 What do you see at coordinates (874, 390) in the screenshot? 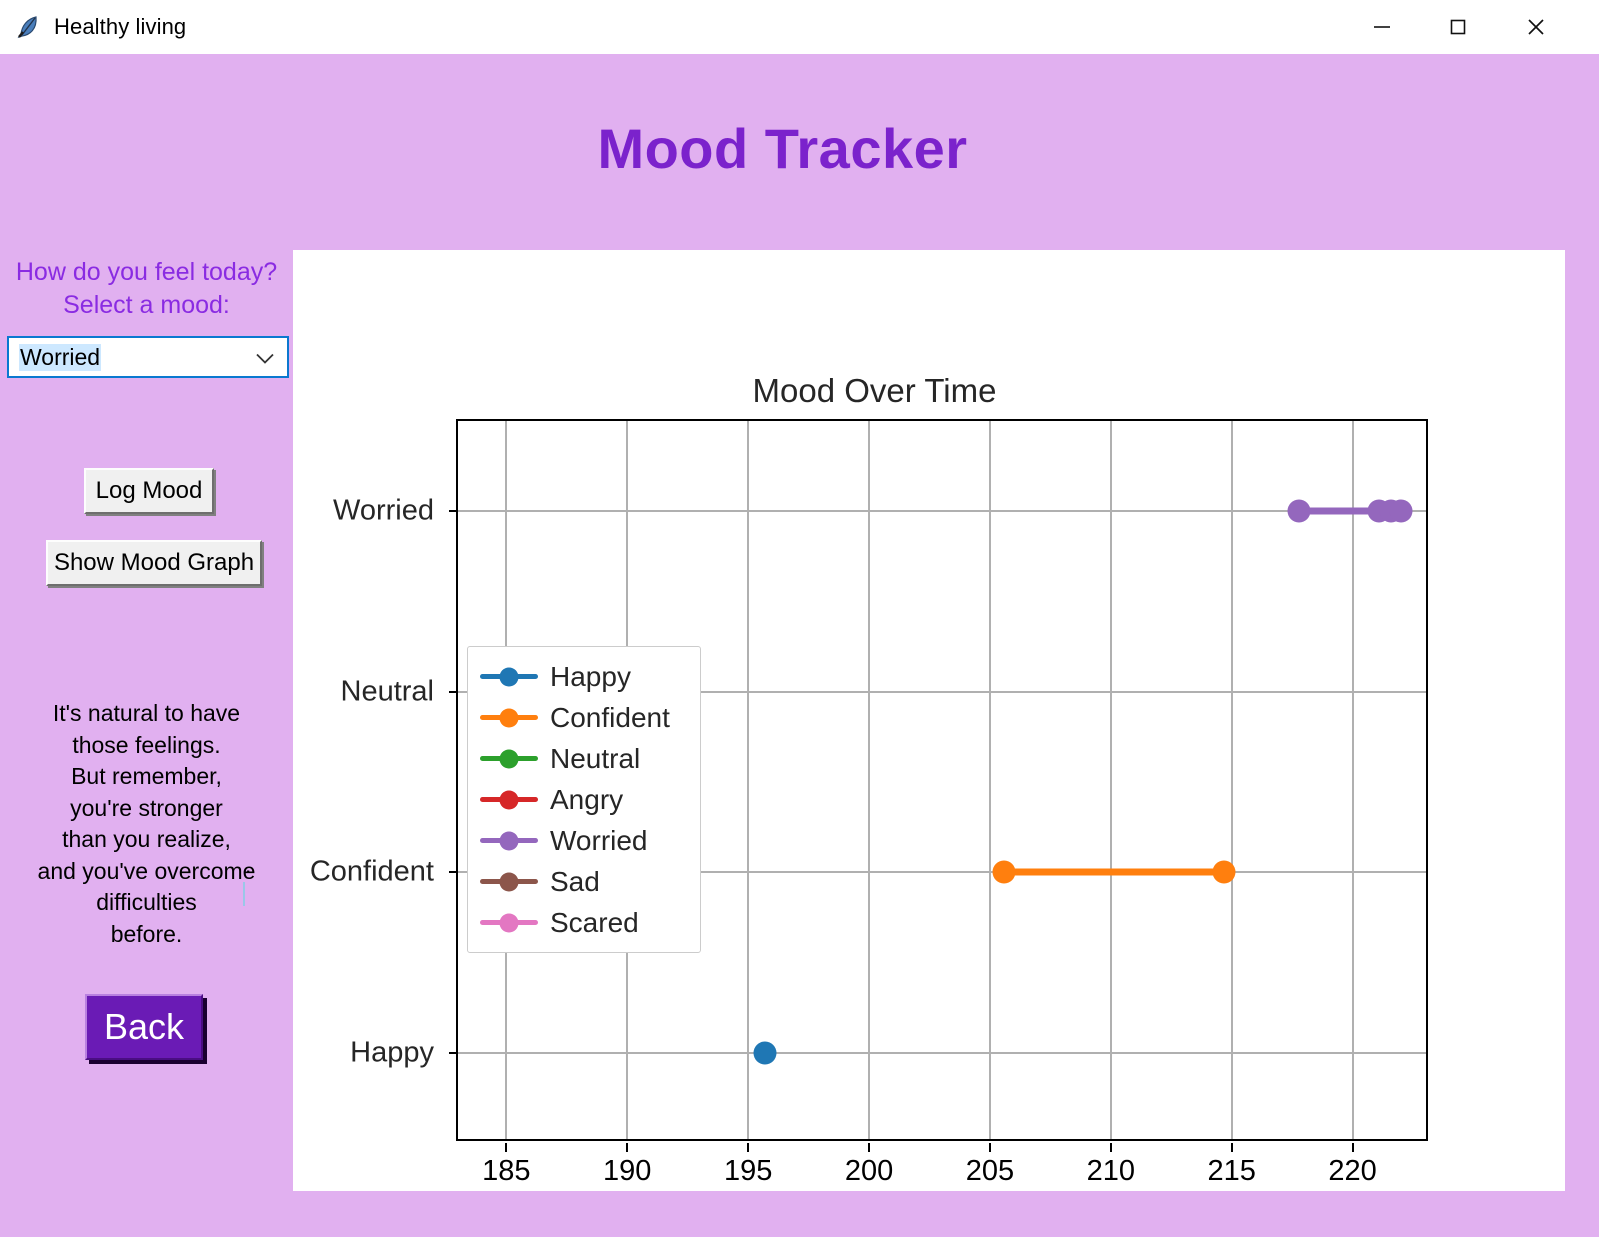
I see `chart-title: Mood Over Time` at bounding box center [874, 390].